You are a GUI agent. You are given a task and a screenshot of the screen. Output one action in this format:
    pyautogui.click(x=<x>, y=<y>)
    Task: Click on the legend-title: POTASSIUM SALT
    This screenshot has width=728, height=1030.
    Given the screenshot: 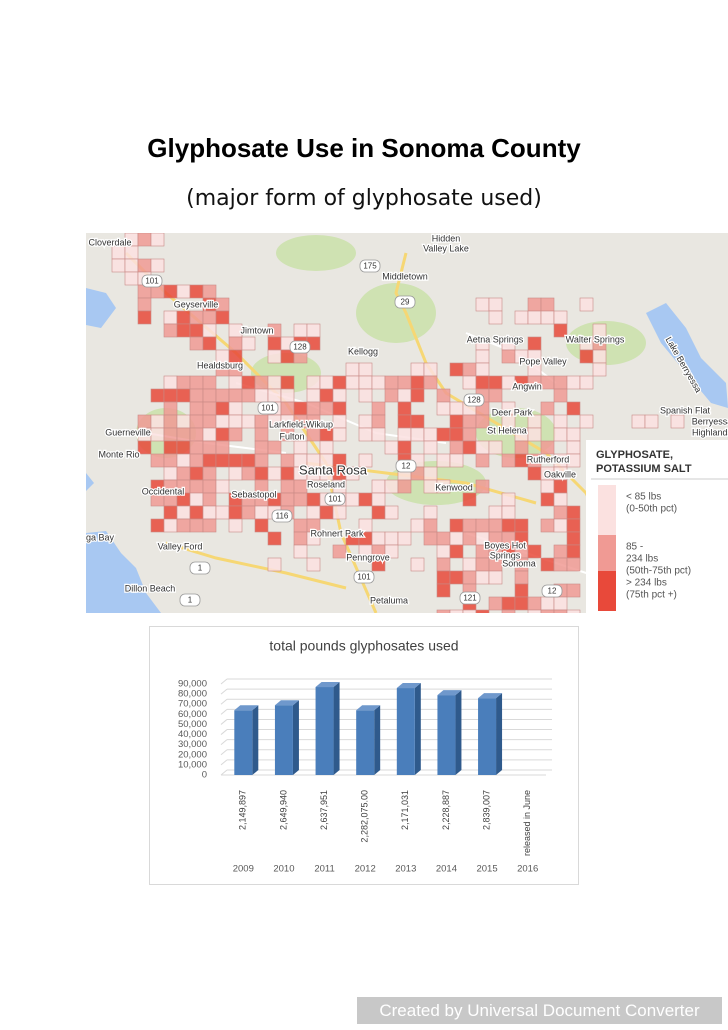 What is the action you would take?
    pyautogui.click(x=644, y=469)
    